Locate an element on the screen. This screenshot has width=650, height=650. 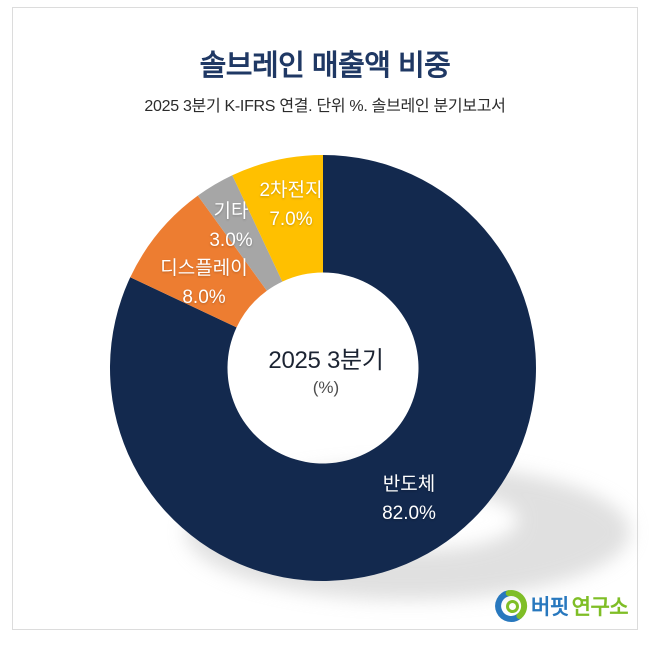
slice-label-battery: 2차전지 7.0% is located at coordinates (290, 205).